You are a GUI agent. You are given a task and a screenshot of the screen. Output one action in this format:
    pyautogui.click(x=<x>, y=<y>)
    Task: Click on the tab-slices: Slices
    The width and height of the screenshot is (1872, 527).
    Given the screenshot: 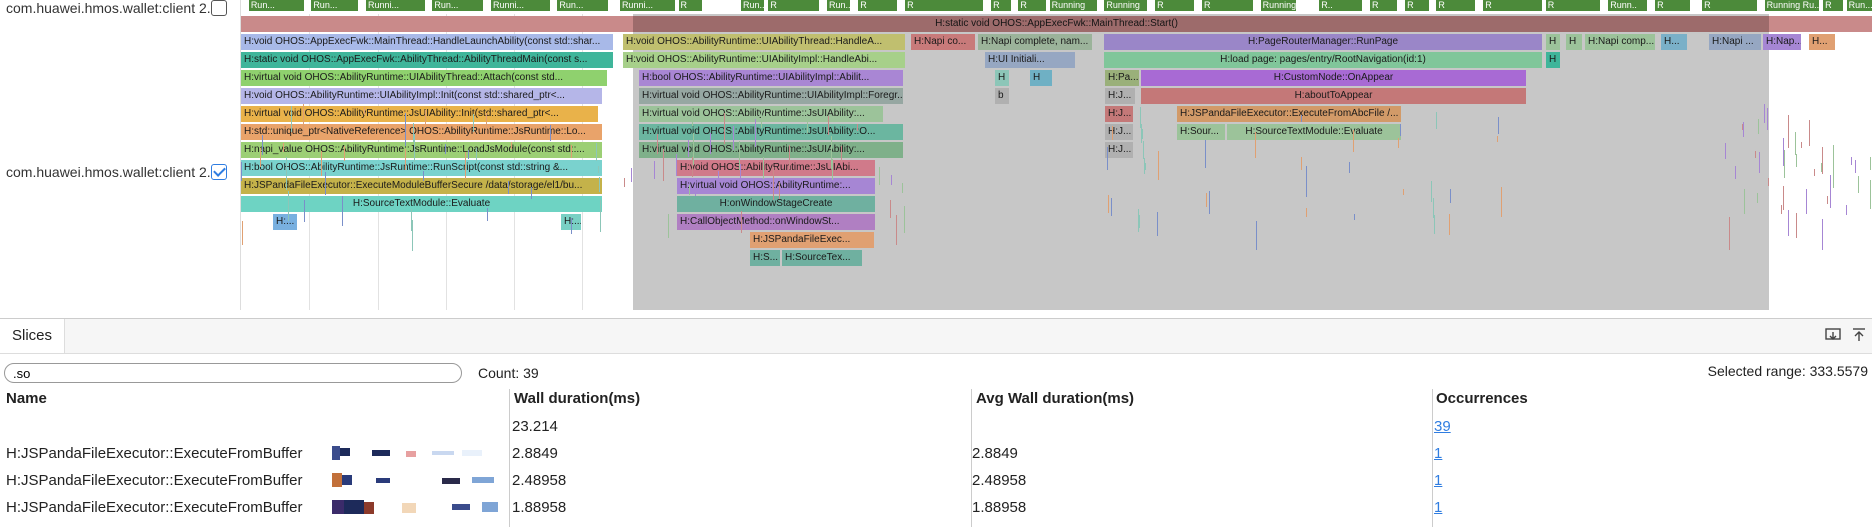 What is the action you would take?
    pyautogui.click(x=32, y=336)
    